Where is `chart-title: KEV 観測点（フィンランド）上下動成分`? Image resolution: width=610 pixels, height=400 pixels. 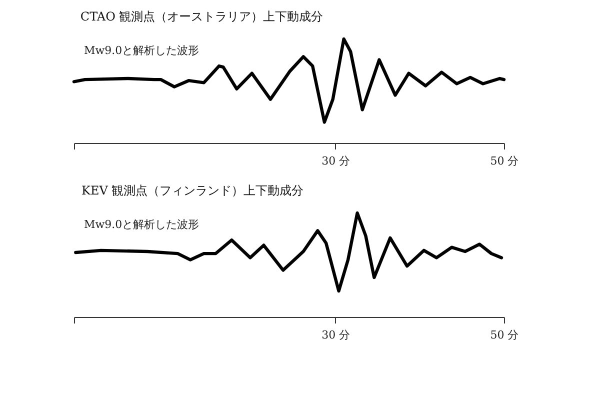
chart-title: KEV 観測点（フィンランド）上下動成分 is located at coordinates (193, 190).